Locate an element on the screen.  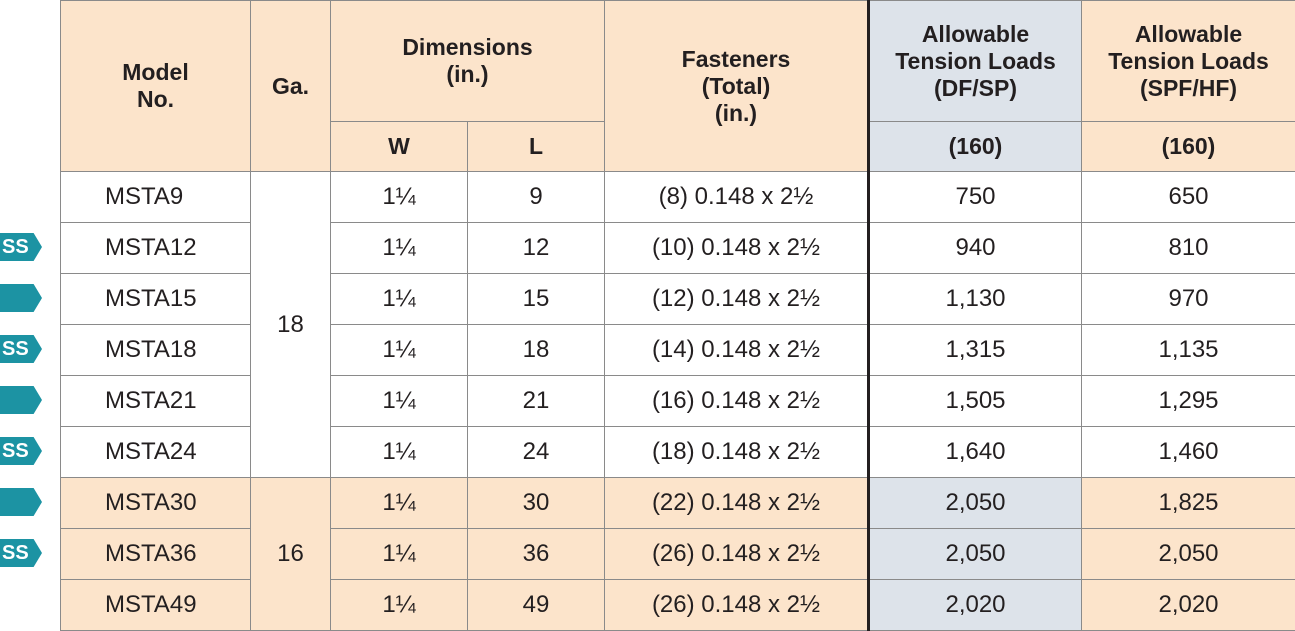
ga-cell: 18 is located at coordinates (290, 324).